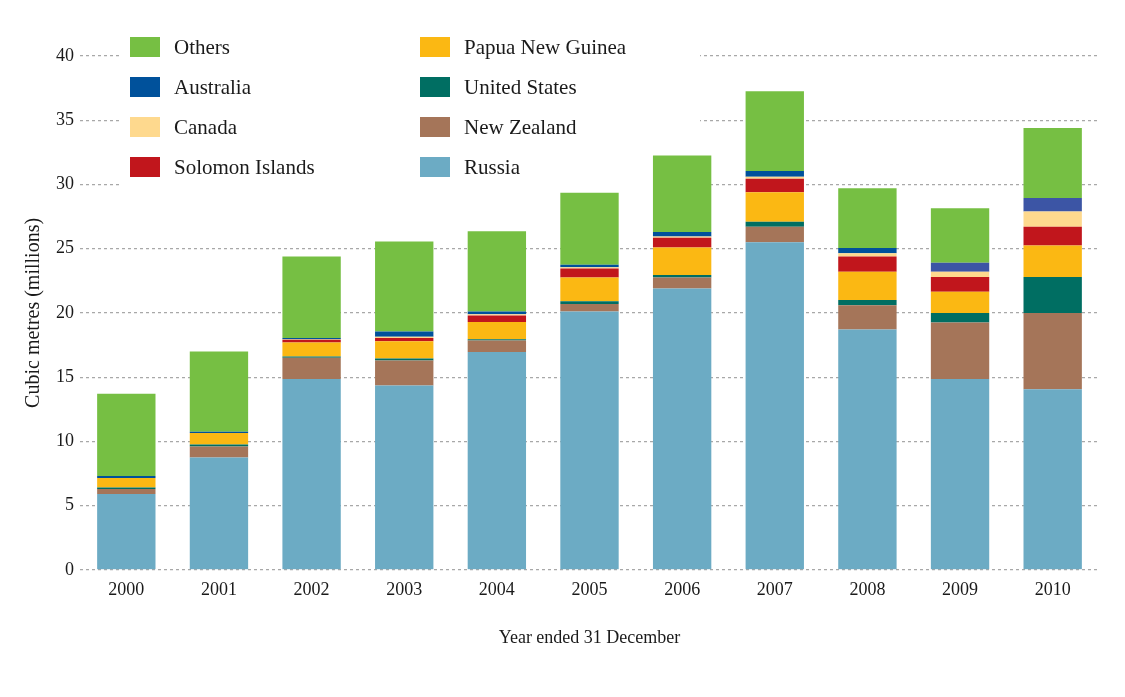 Image resolution: width=1125 pixels, height=697 pixels. I want to click on legend-label: Solomon Islands, so click(244, 166).